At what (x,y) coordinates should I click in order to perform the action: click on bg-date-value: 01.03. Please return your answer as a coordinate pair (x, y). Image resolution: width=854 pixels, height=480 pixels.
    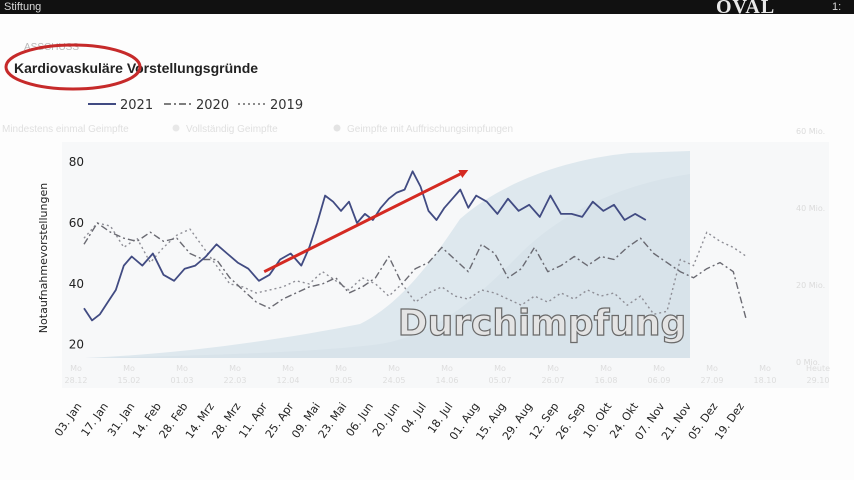
    Looking at the image, I should click on (182, 380).